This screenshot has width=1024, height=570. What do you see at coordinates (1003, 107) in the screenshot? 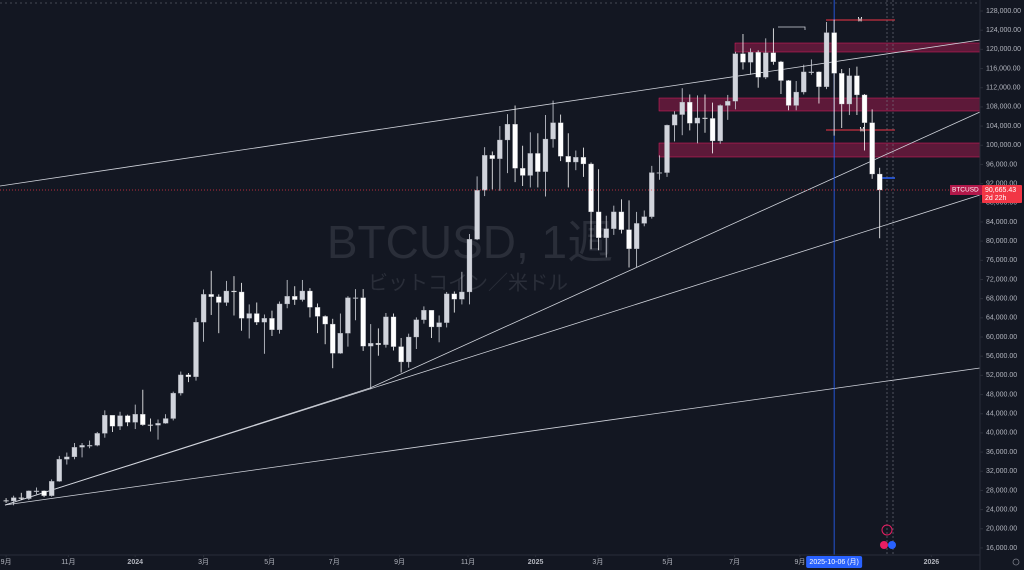
I see `y-tick-label: 108,000.00` at bounding box center [1003, 107].